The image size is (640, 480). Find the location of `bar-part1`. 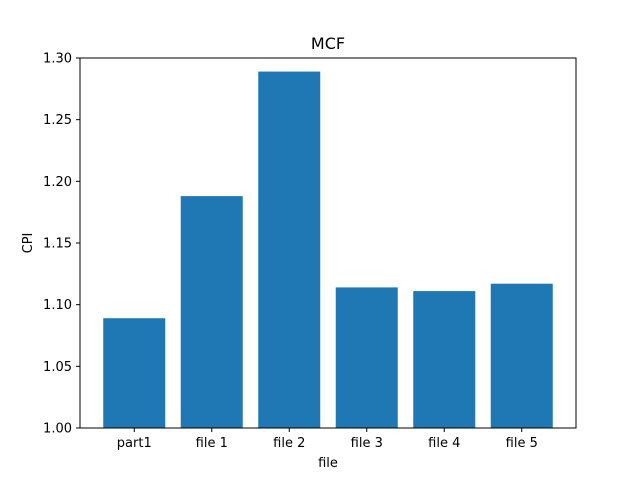

bar-part1 is located at coordinates (134, 373).